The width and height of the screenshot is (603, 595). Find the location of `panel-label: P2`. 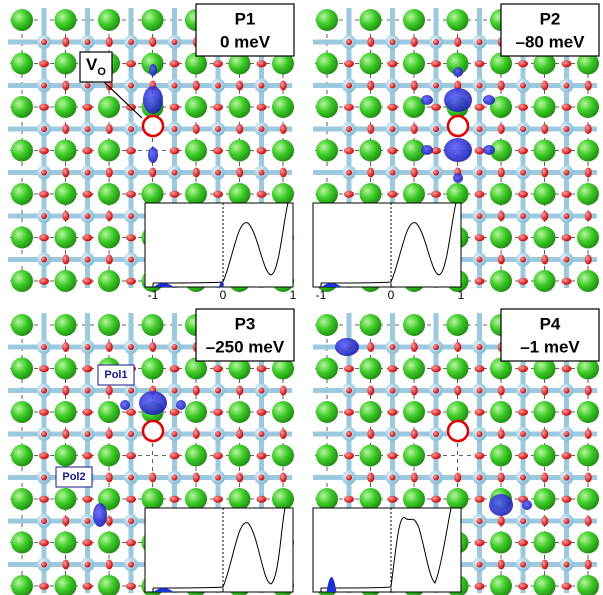

panel-label: P2 is located at coordinates (550, 18).